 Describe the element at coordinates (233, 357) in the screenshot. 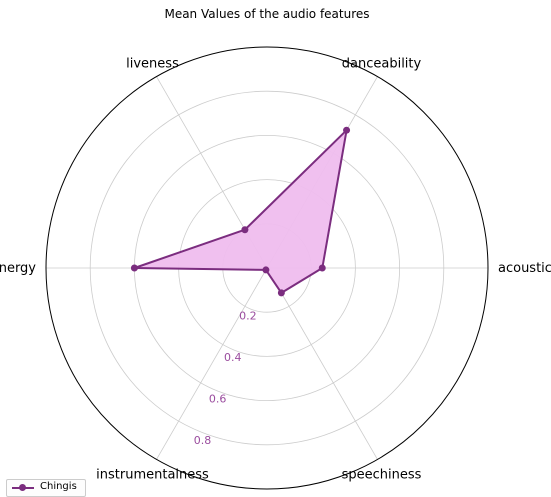

I see `radial-tick-0.4: 0.4` at that location.